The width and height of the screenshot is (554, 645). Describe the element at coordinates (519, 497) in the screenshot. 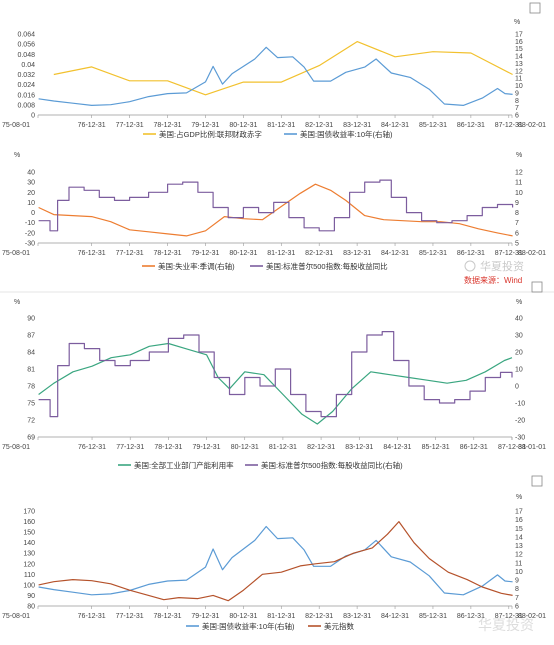

I see `chart-4-right-unit: %` at that location.